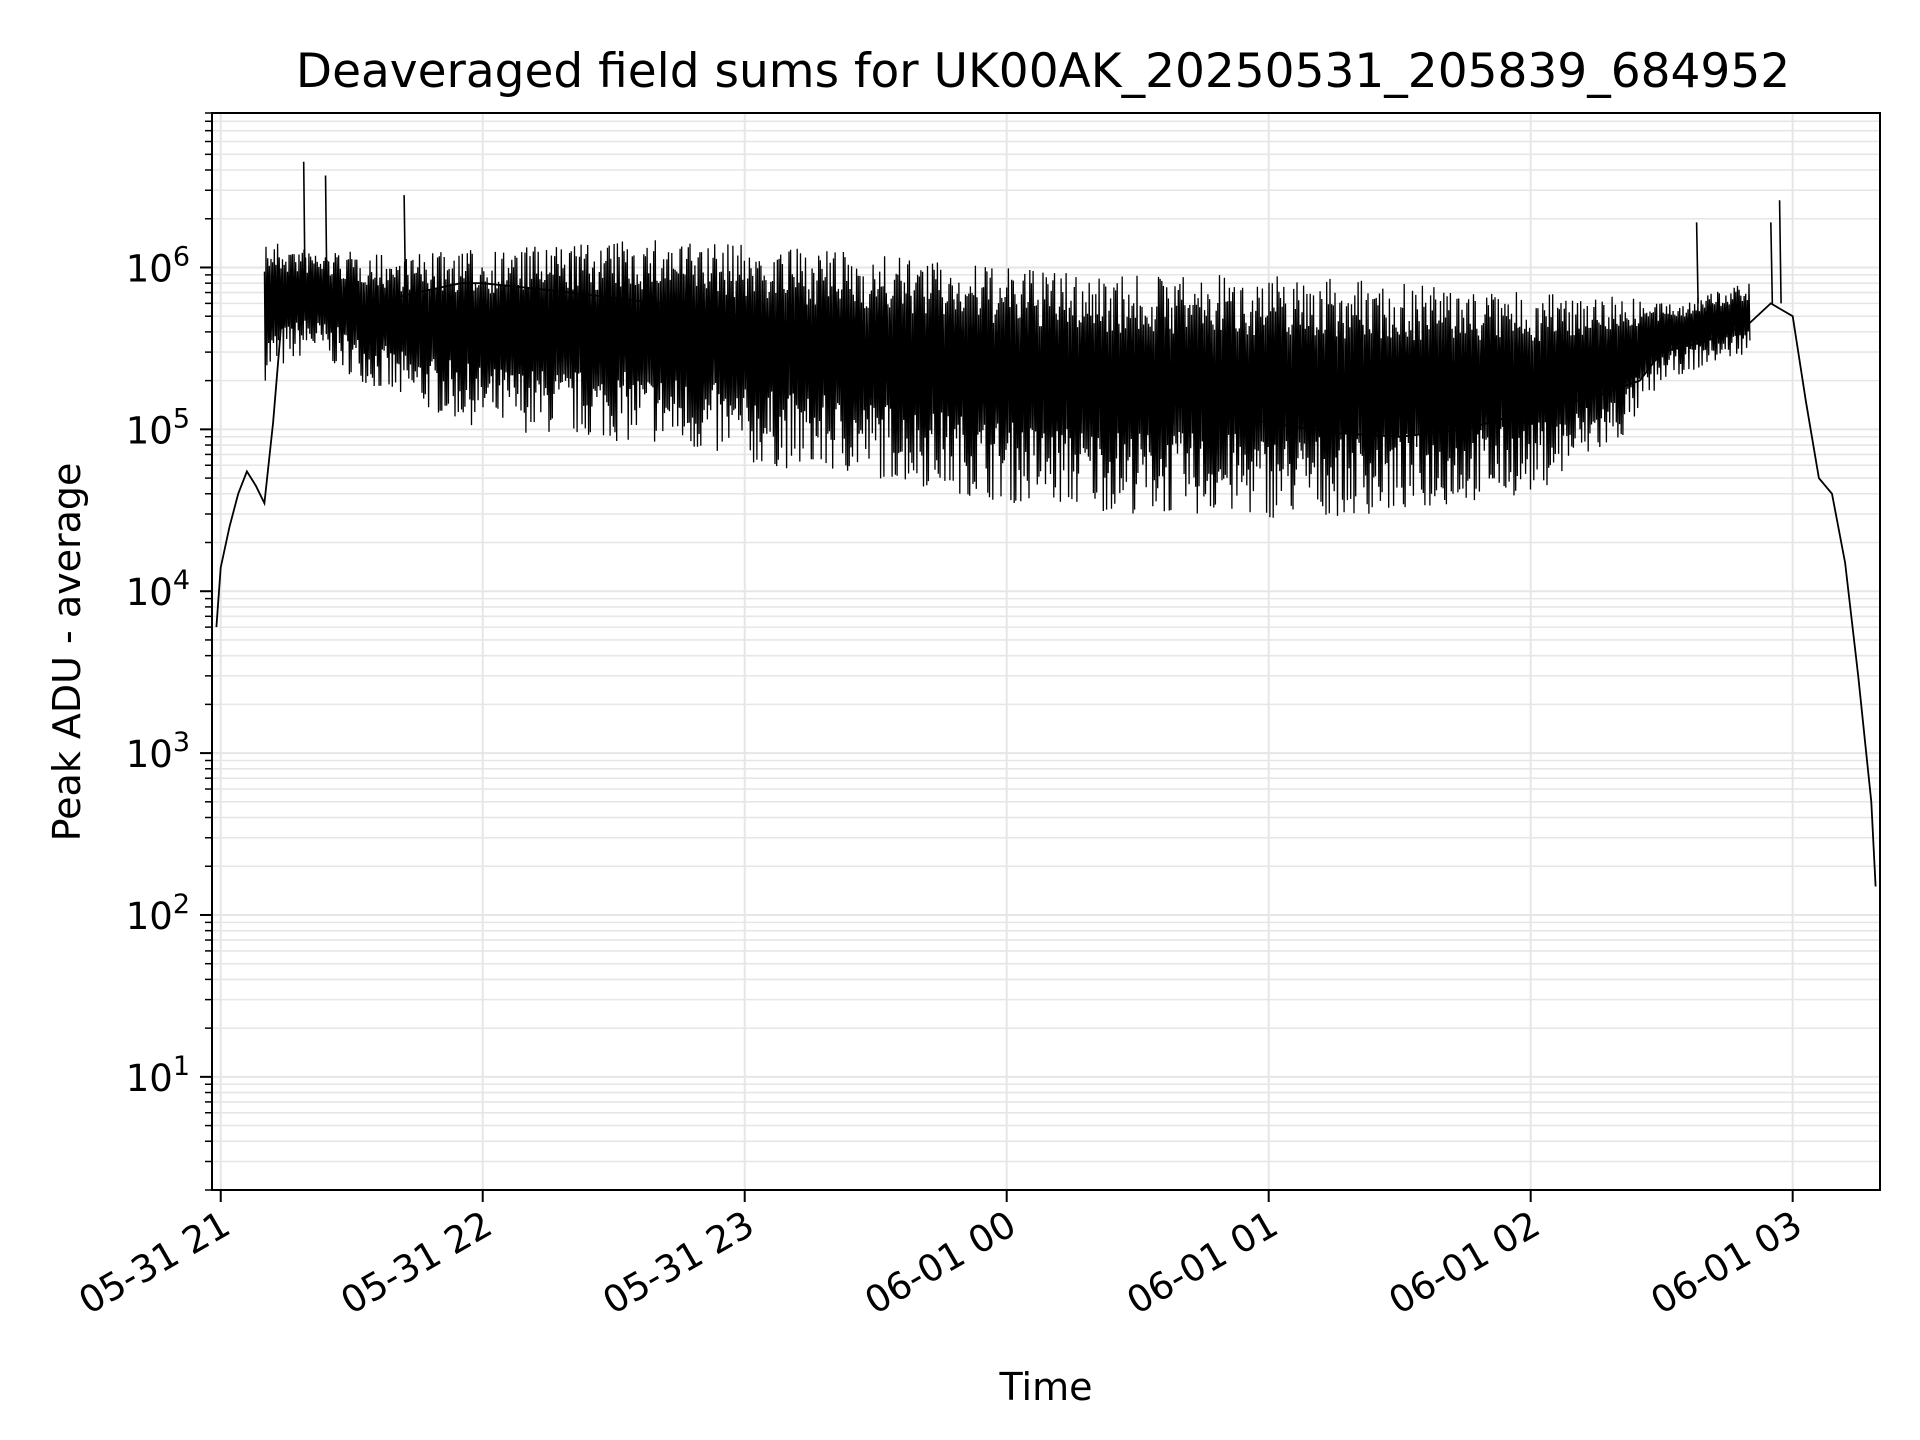  I want to click on x-axis-label: Time, so click(1046, 1387).